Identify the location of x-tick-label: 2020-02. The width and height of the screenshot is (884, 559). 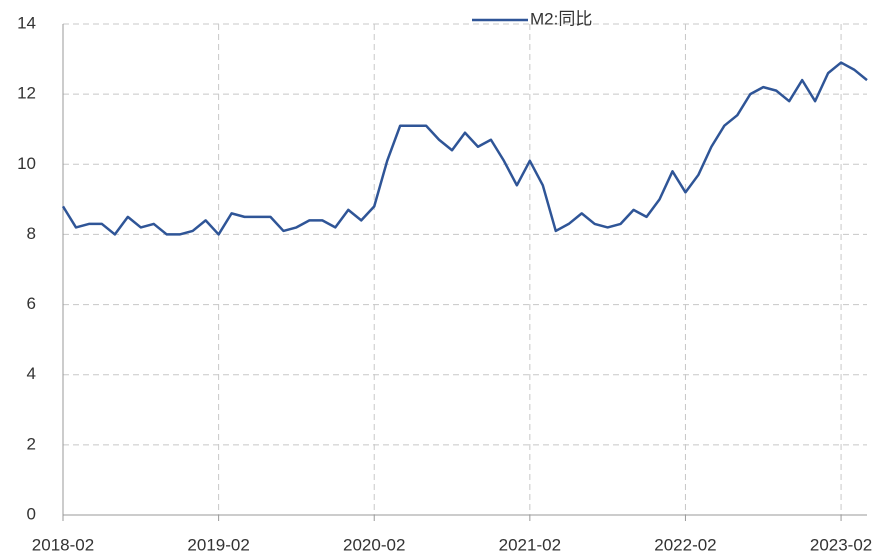
(374, 544).